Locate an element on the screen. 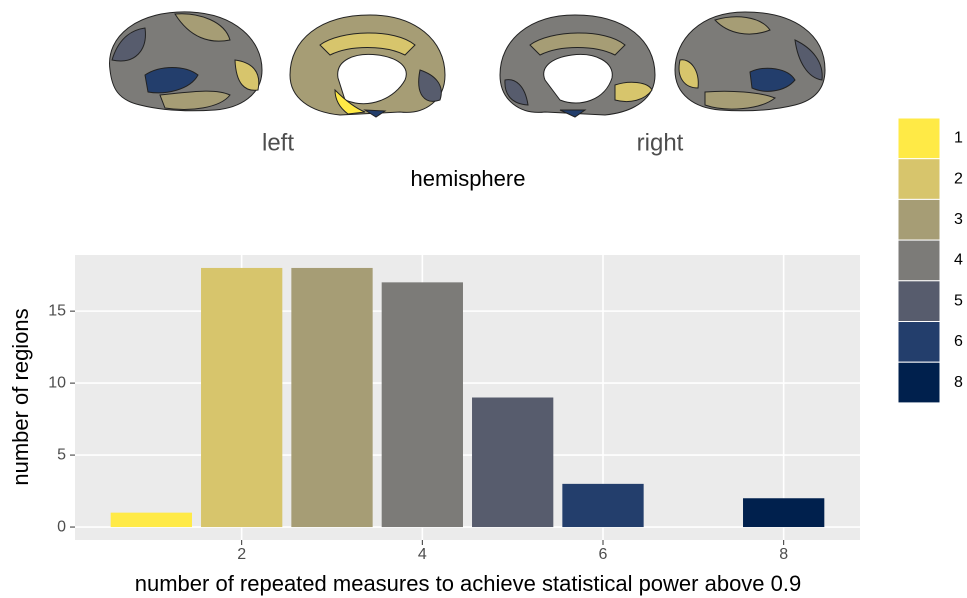  y-tick-label: 10 is located at coordinates (57, 382).